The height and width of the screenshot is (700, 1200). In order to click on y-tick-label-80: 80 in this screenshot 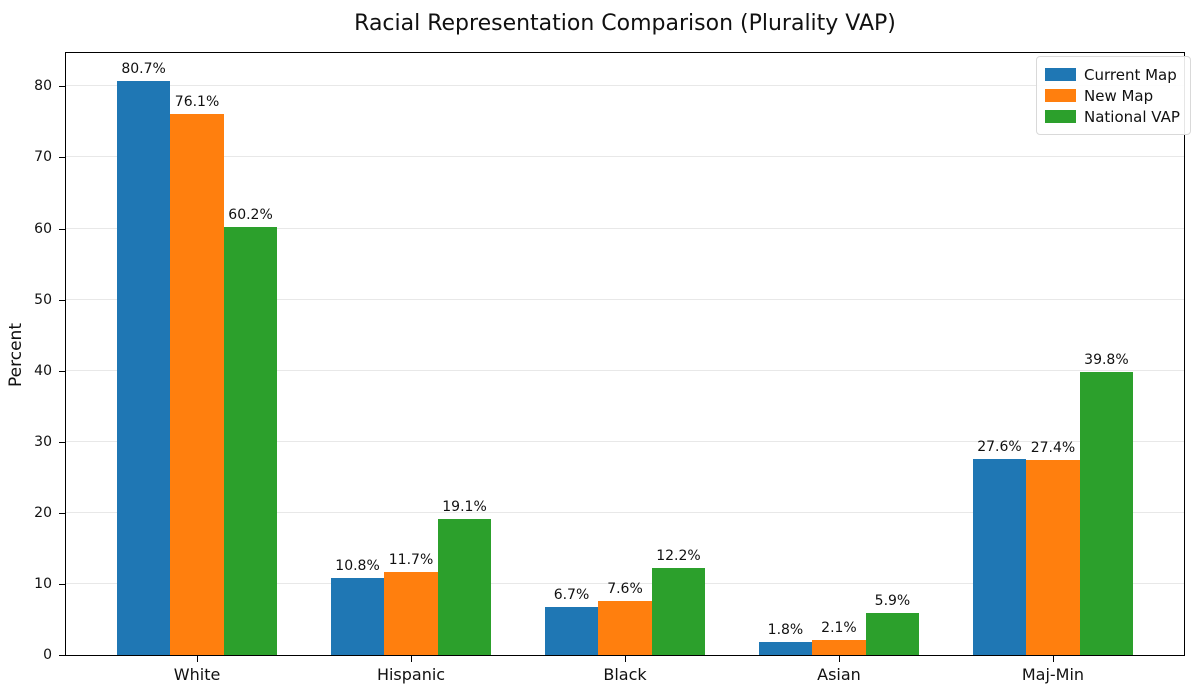, I will do `click(43, 86)`.